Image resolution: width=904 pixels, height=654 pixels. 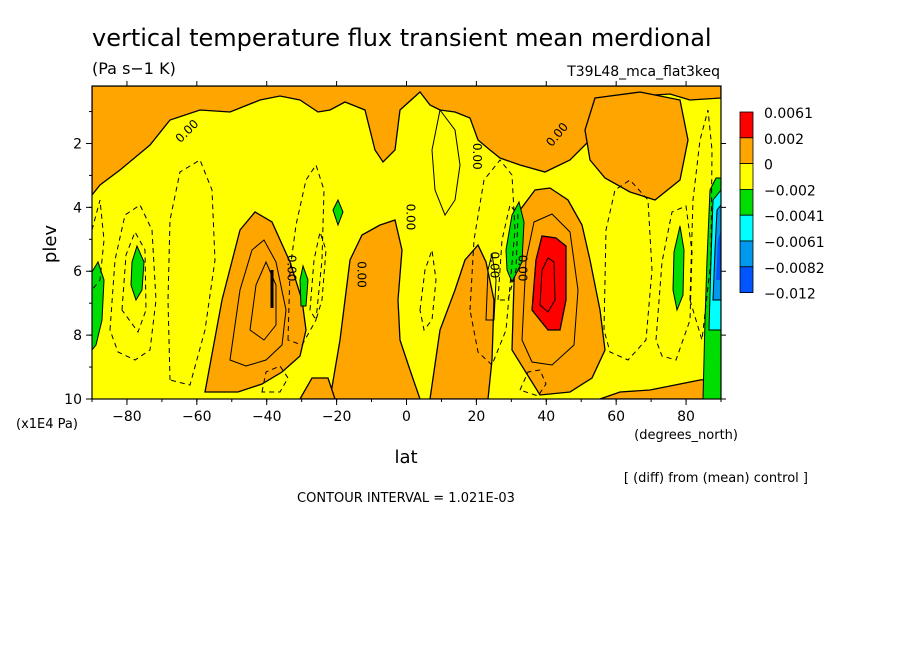 What do you see at coordinates (794, 217) in the screenshot?
I see `legend-level-label: −0.0041` at bounding box center [794, 217].